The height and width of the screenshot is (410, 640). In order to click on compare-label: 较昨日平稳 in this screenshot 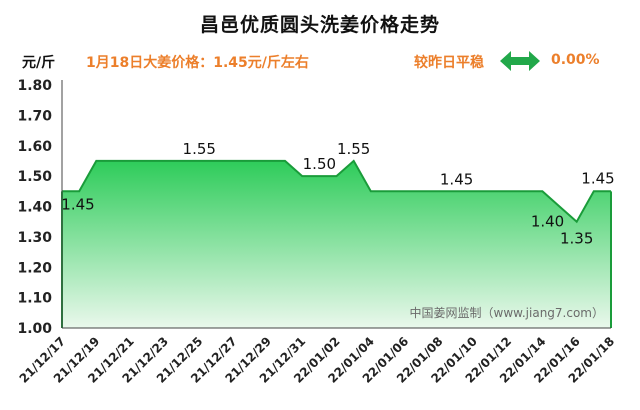, I will do `click(449, 63)`.